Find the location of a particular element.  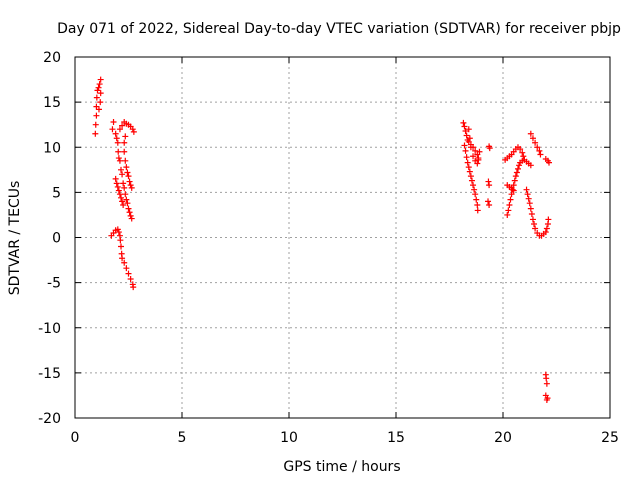

y-tick-label: 10 is located at coordinates (52, 148).